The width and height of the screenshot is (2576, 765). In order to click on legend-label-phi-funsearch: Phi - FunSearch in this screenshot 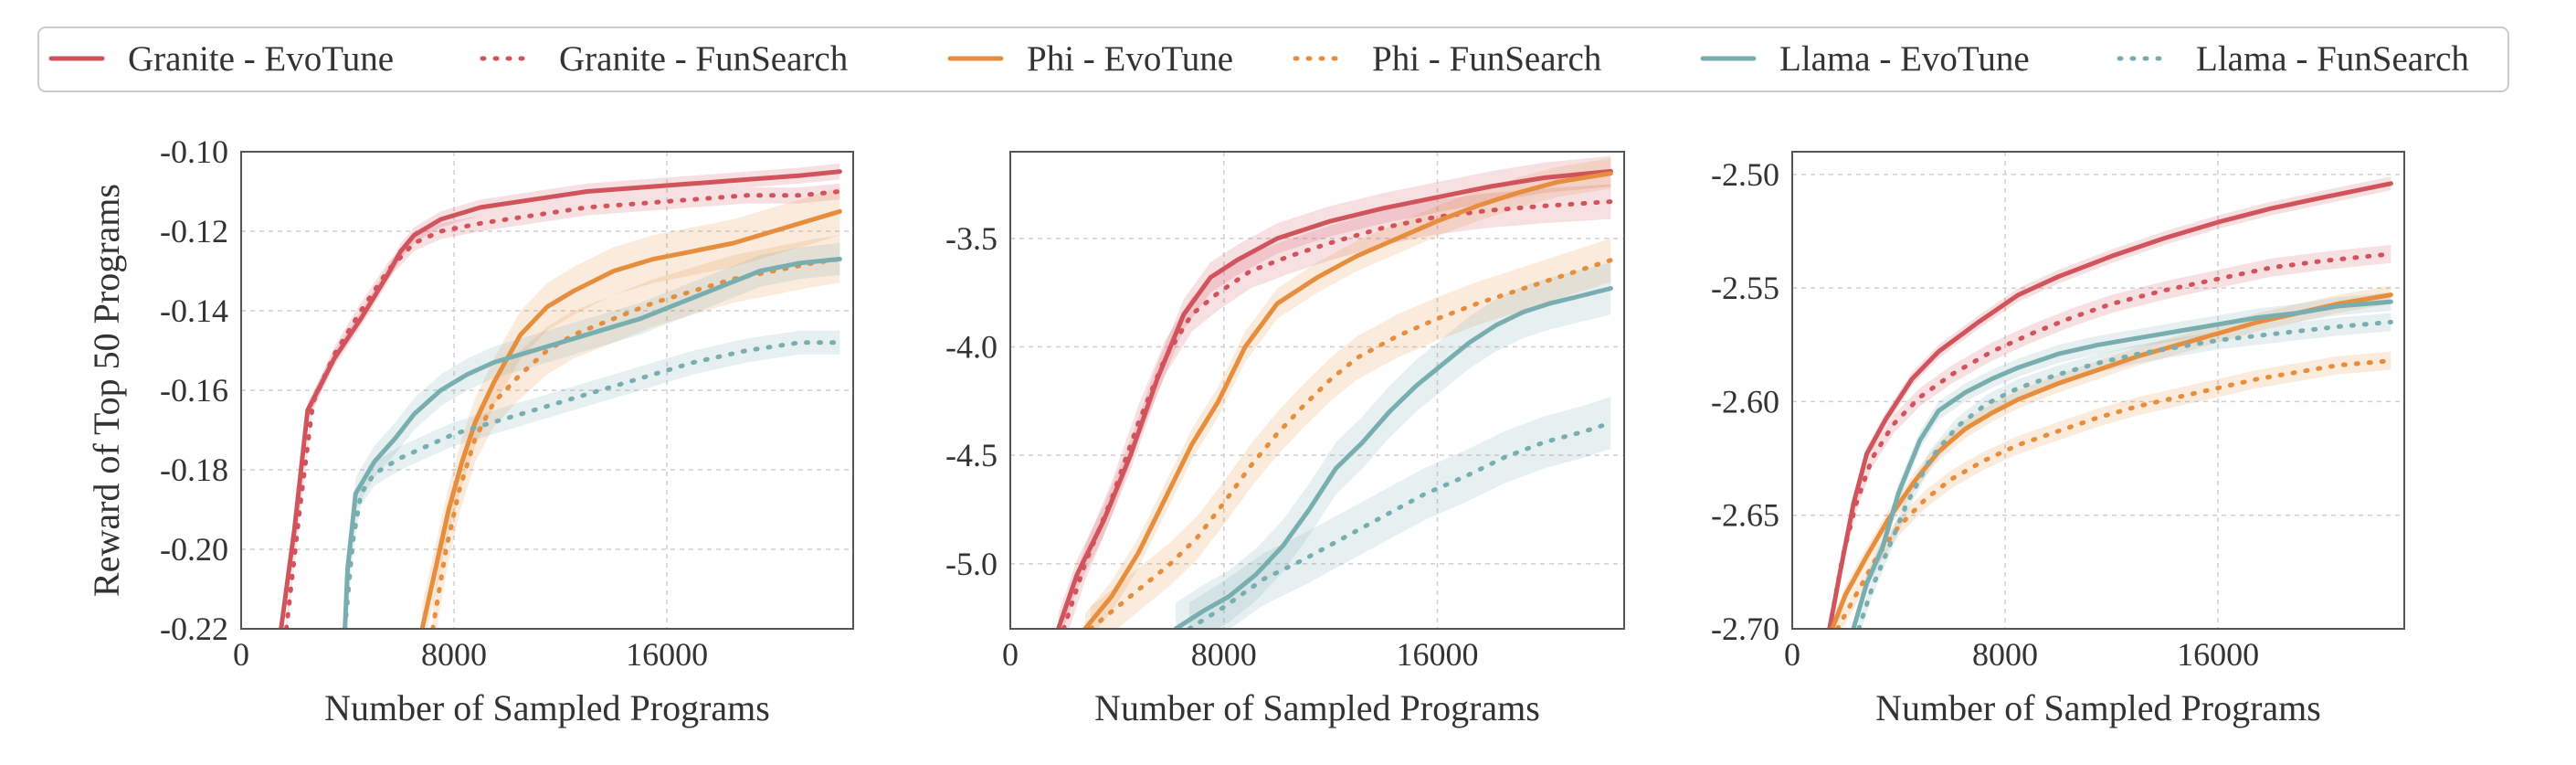, I will do `click(1486, 59)`.